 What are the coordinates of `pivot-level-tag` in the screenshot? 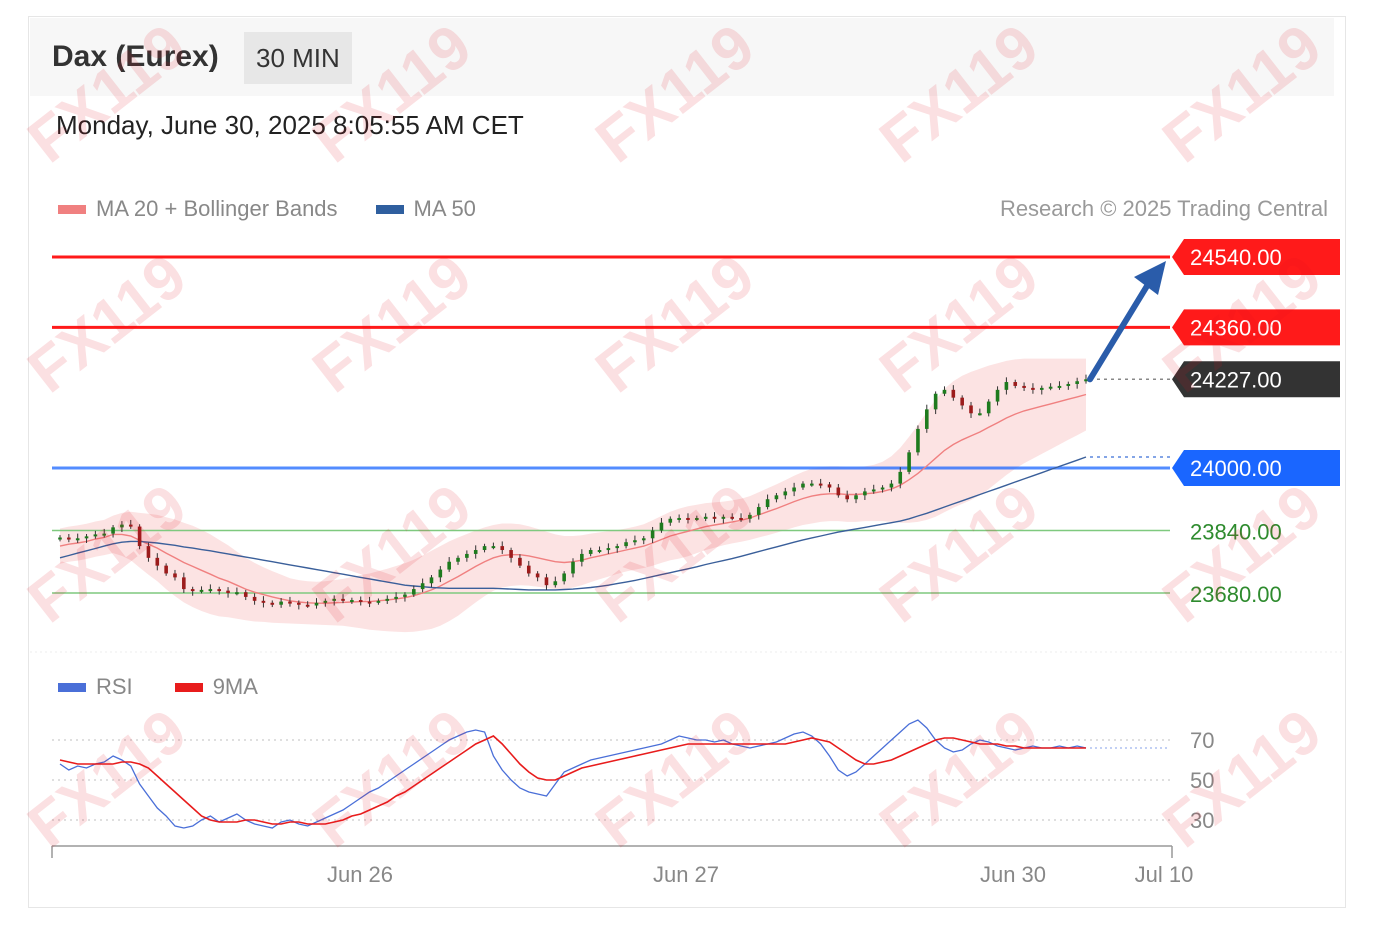 It's located at (1256, 467).